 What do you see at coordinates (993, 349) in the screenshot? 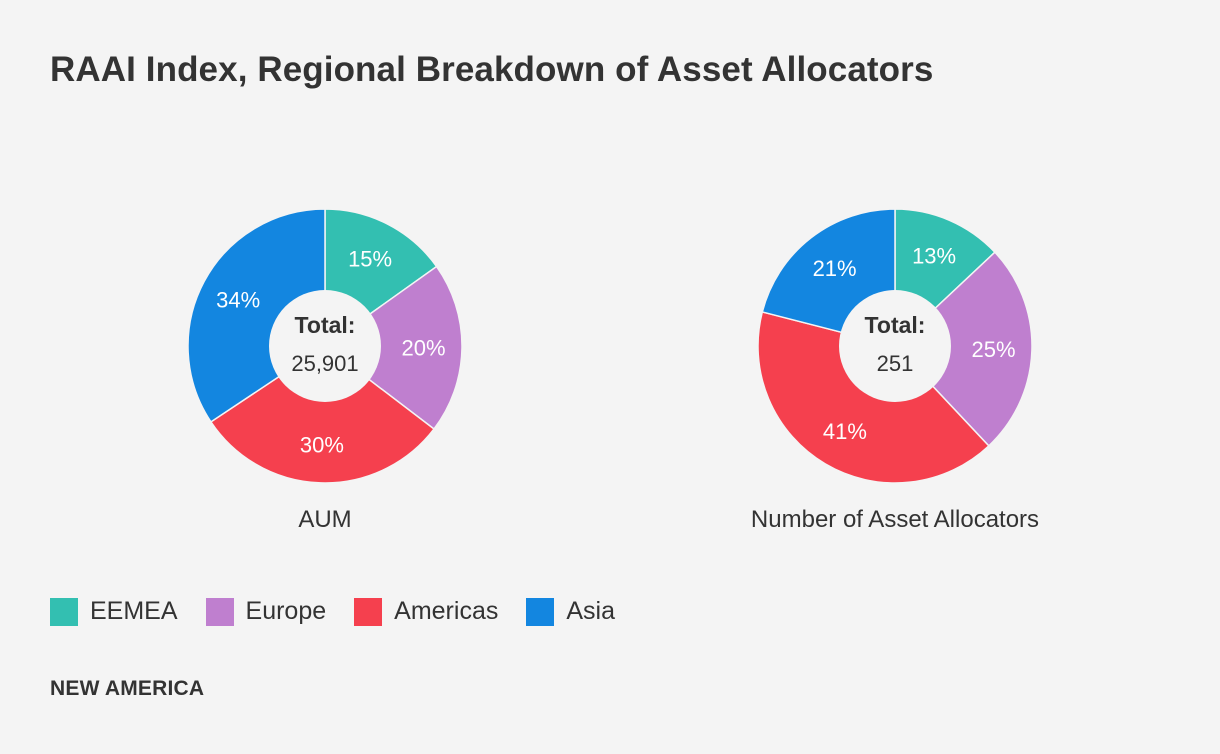
I see `slice-label-europe: 25%` at bounding box center [993, 349].